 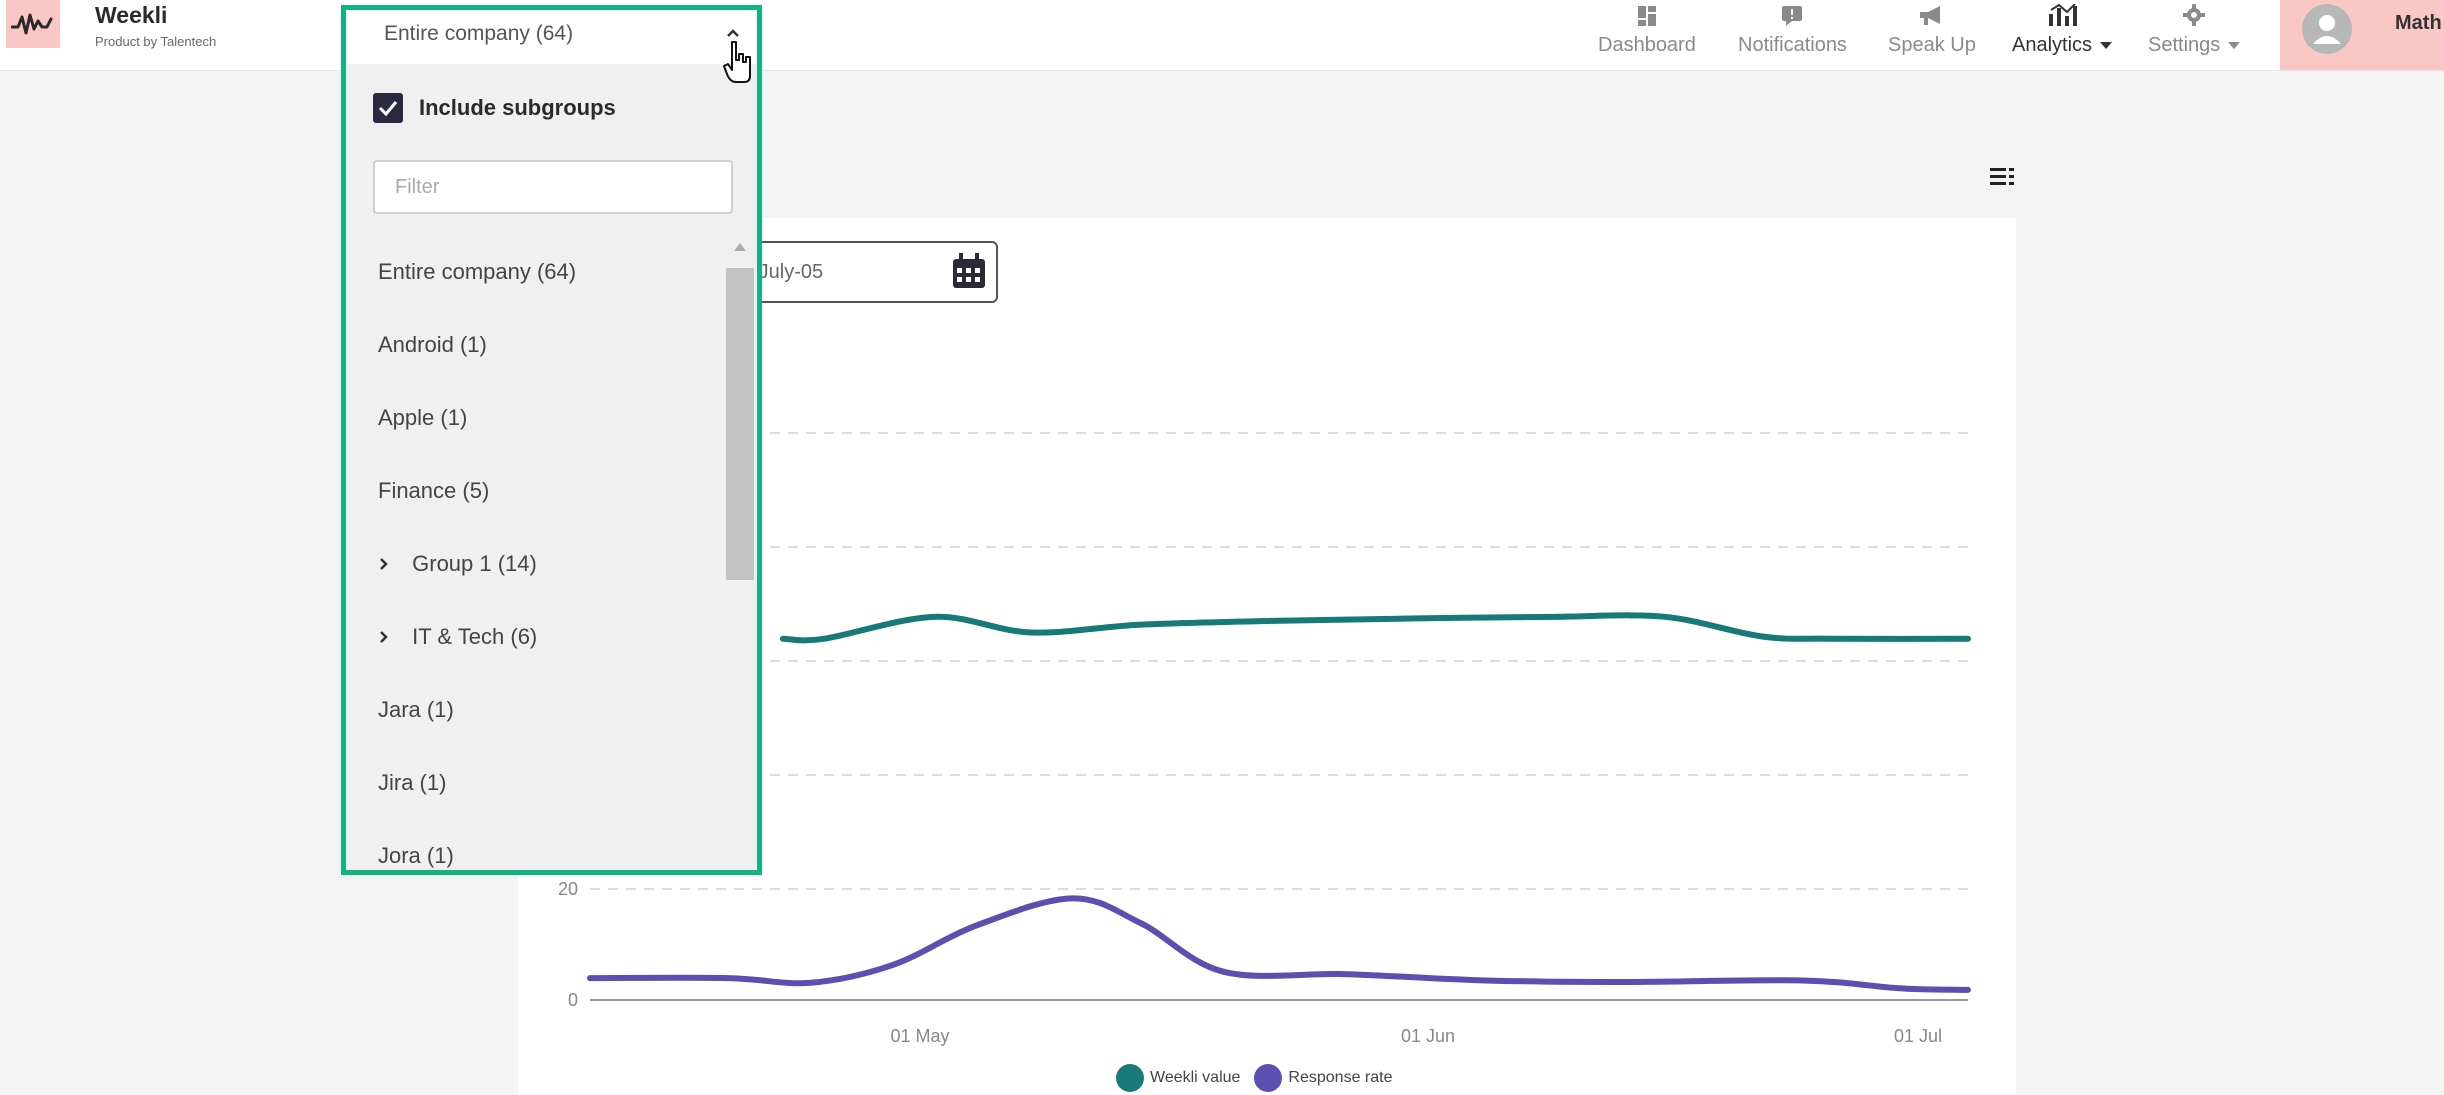 What do you see at coordinates (474, 563) in the screenshot?
I see `option-label: Group 1 (14)` at bounding box center [474, 563].